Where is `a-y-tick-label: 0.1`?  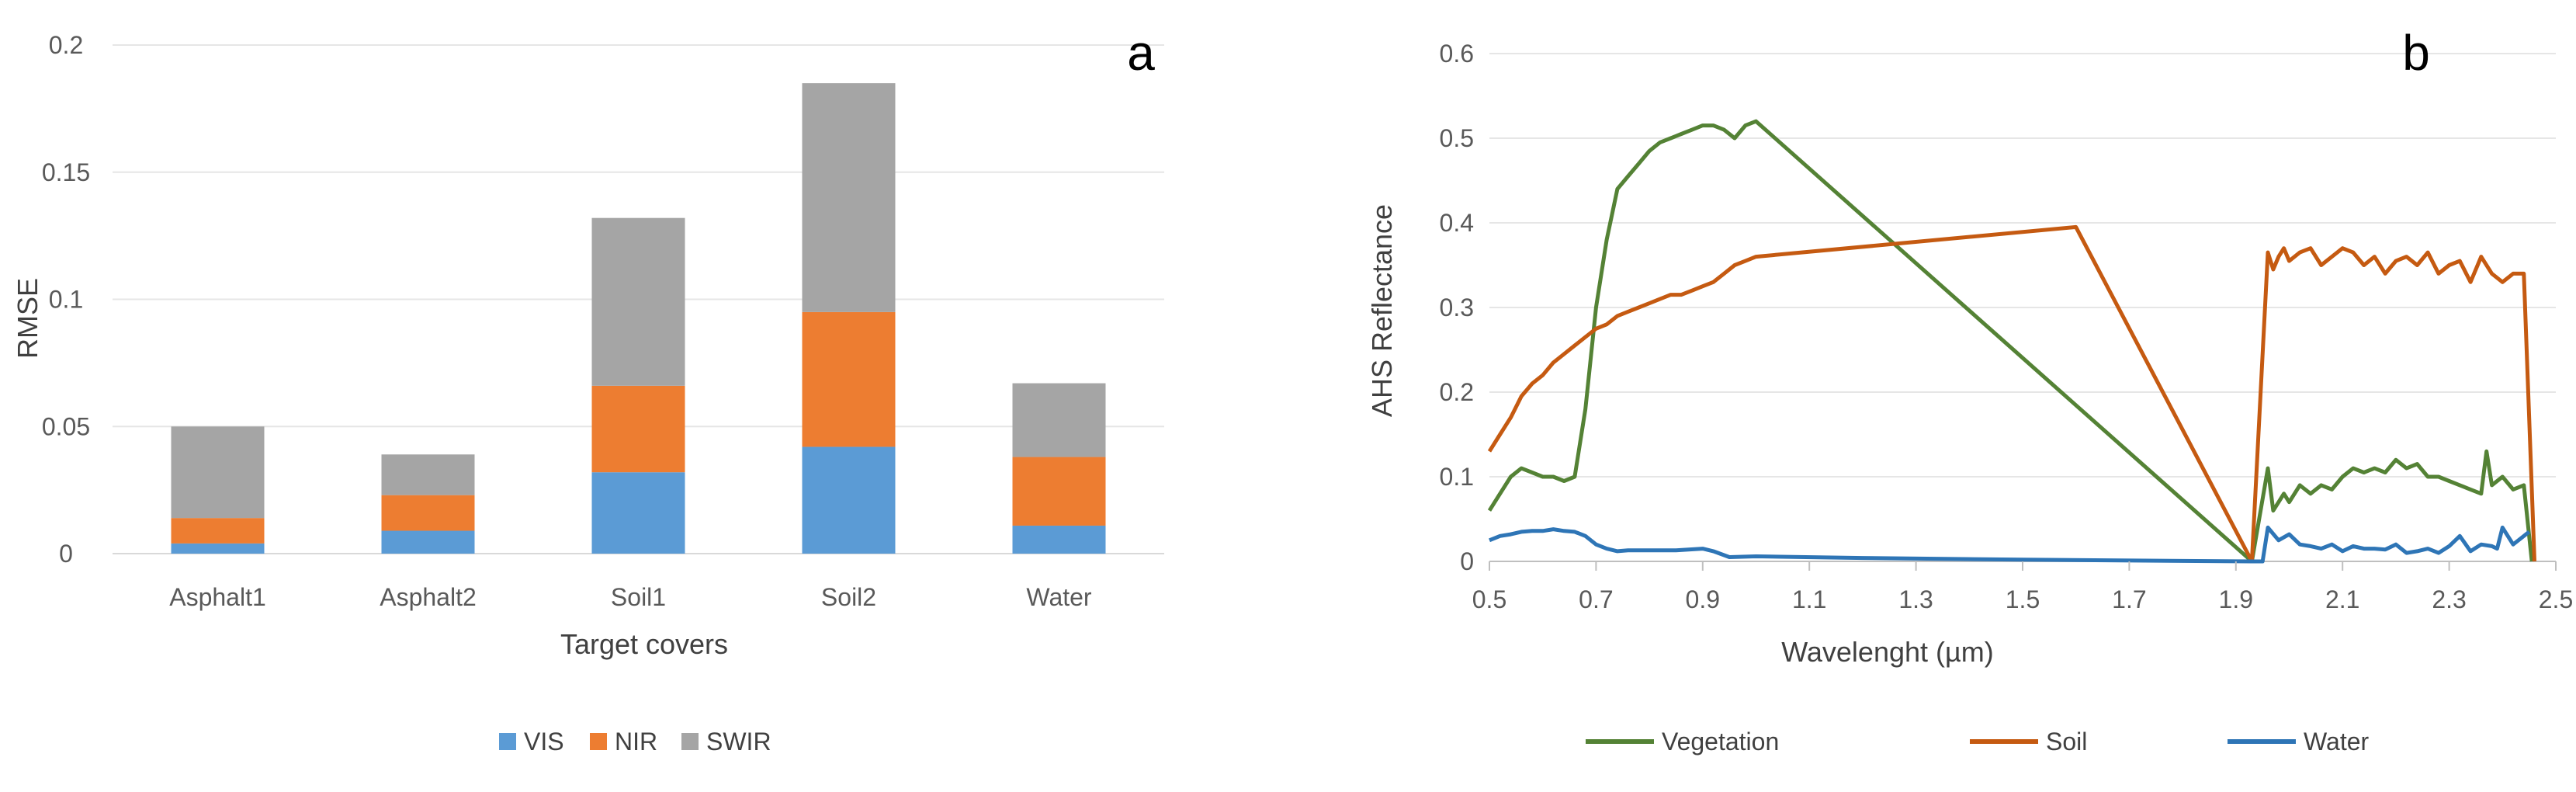
a-y-tick-label: 0.1 is located at coordinates (66, 300).